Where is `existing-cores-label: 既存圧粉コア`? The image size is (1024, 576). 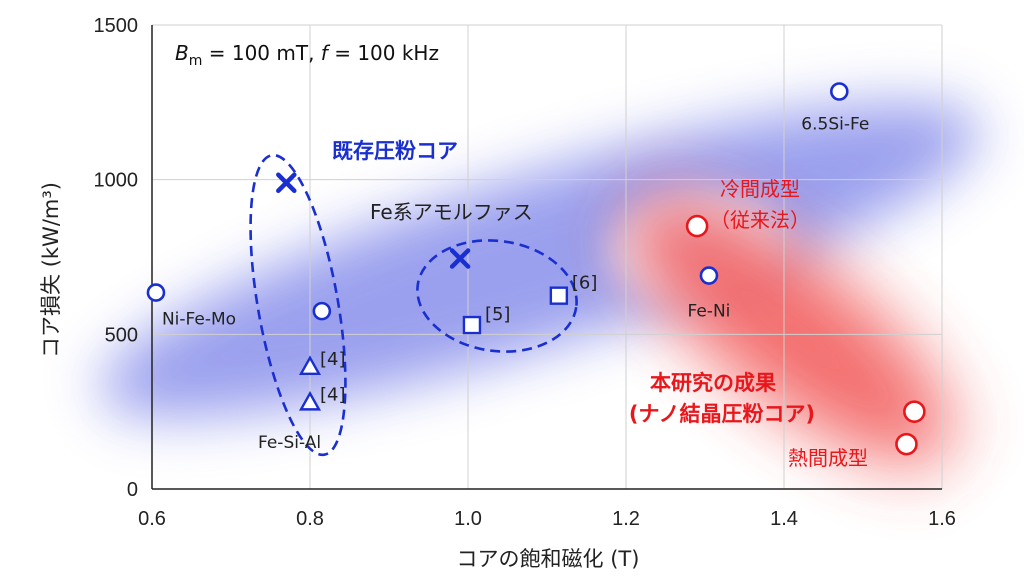
existing-cores-label: 既存圧粉コア is located at coordinates (395, 151).